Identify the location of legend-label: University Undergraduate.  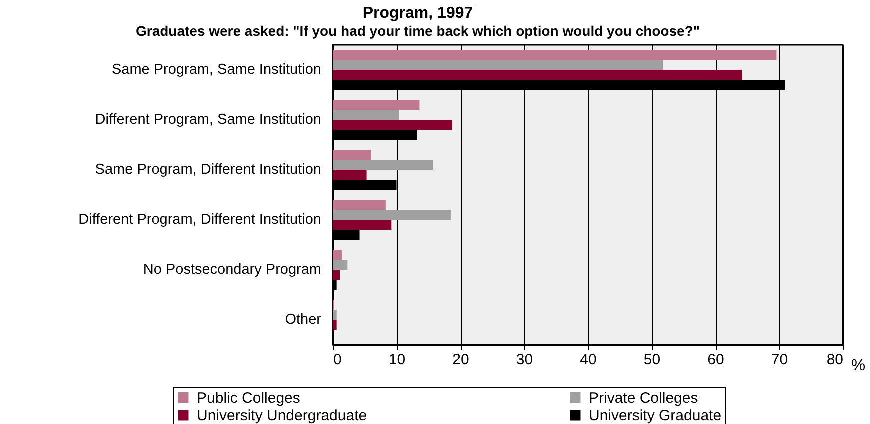
(282, 416).